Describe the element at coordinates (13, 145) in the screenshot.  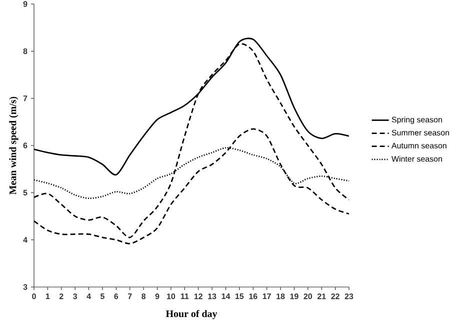
I see `y-axis-title: Mean wind speed (m/s)` at that location.